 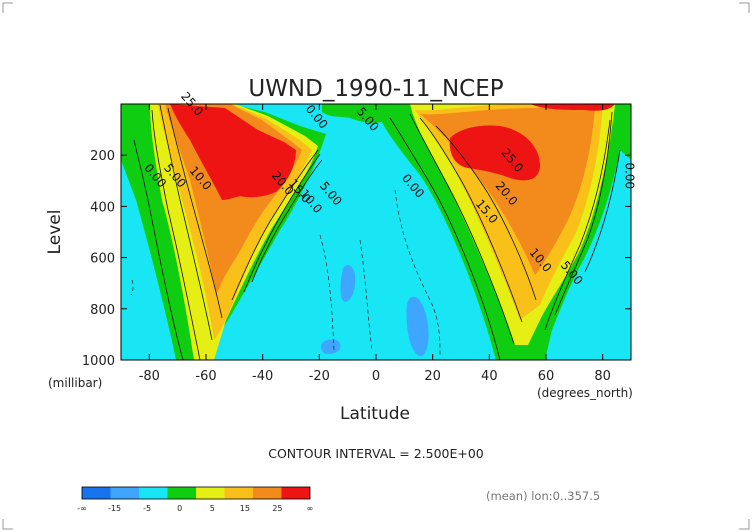 What do you see at coordinates (310, 508) in the screenshot?
I see `legend-label: ∞` at bounding box center [310, 508].